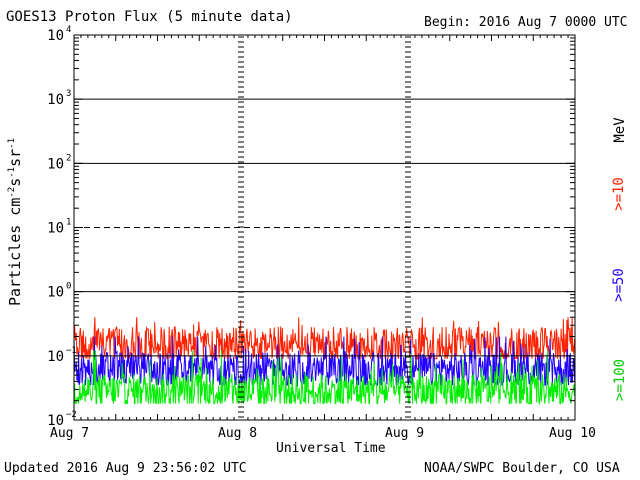  Describe the element at coordinates (619, 285) in the screenshot. I see `legend-50mev: >=50` at that location.